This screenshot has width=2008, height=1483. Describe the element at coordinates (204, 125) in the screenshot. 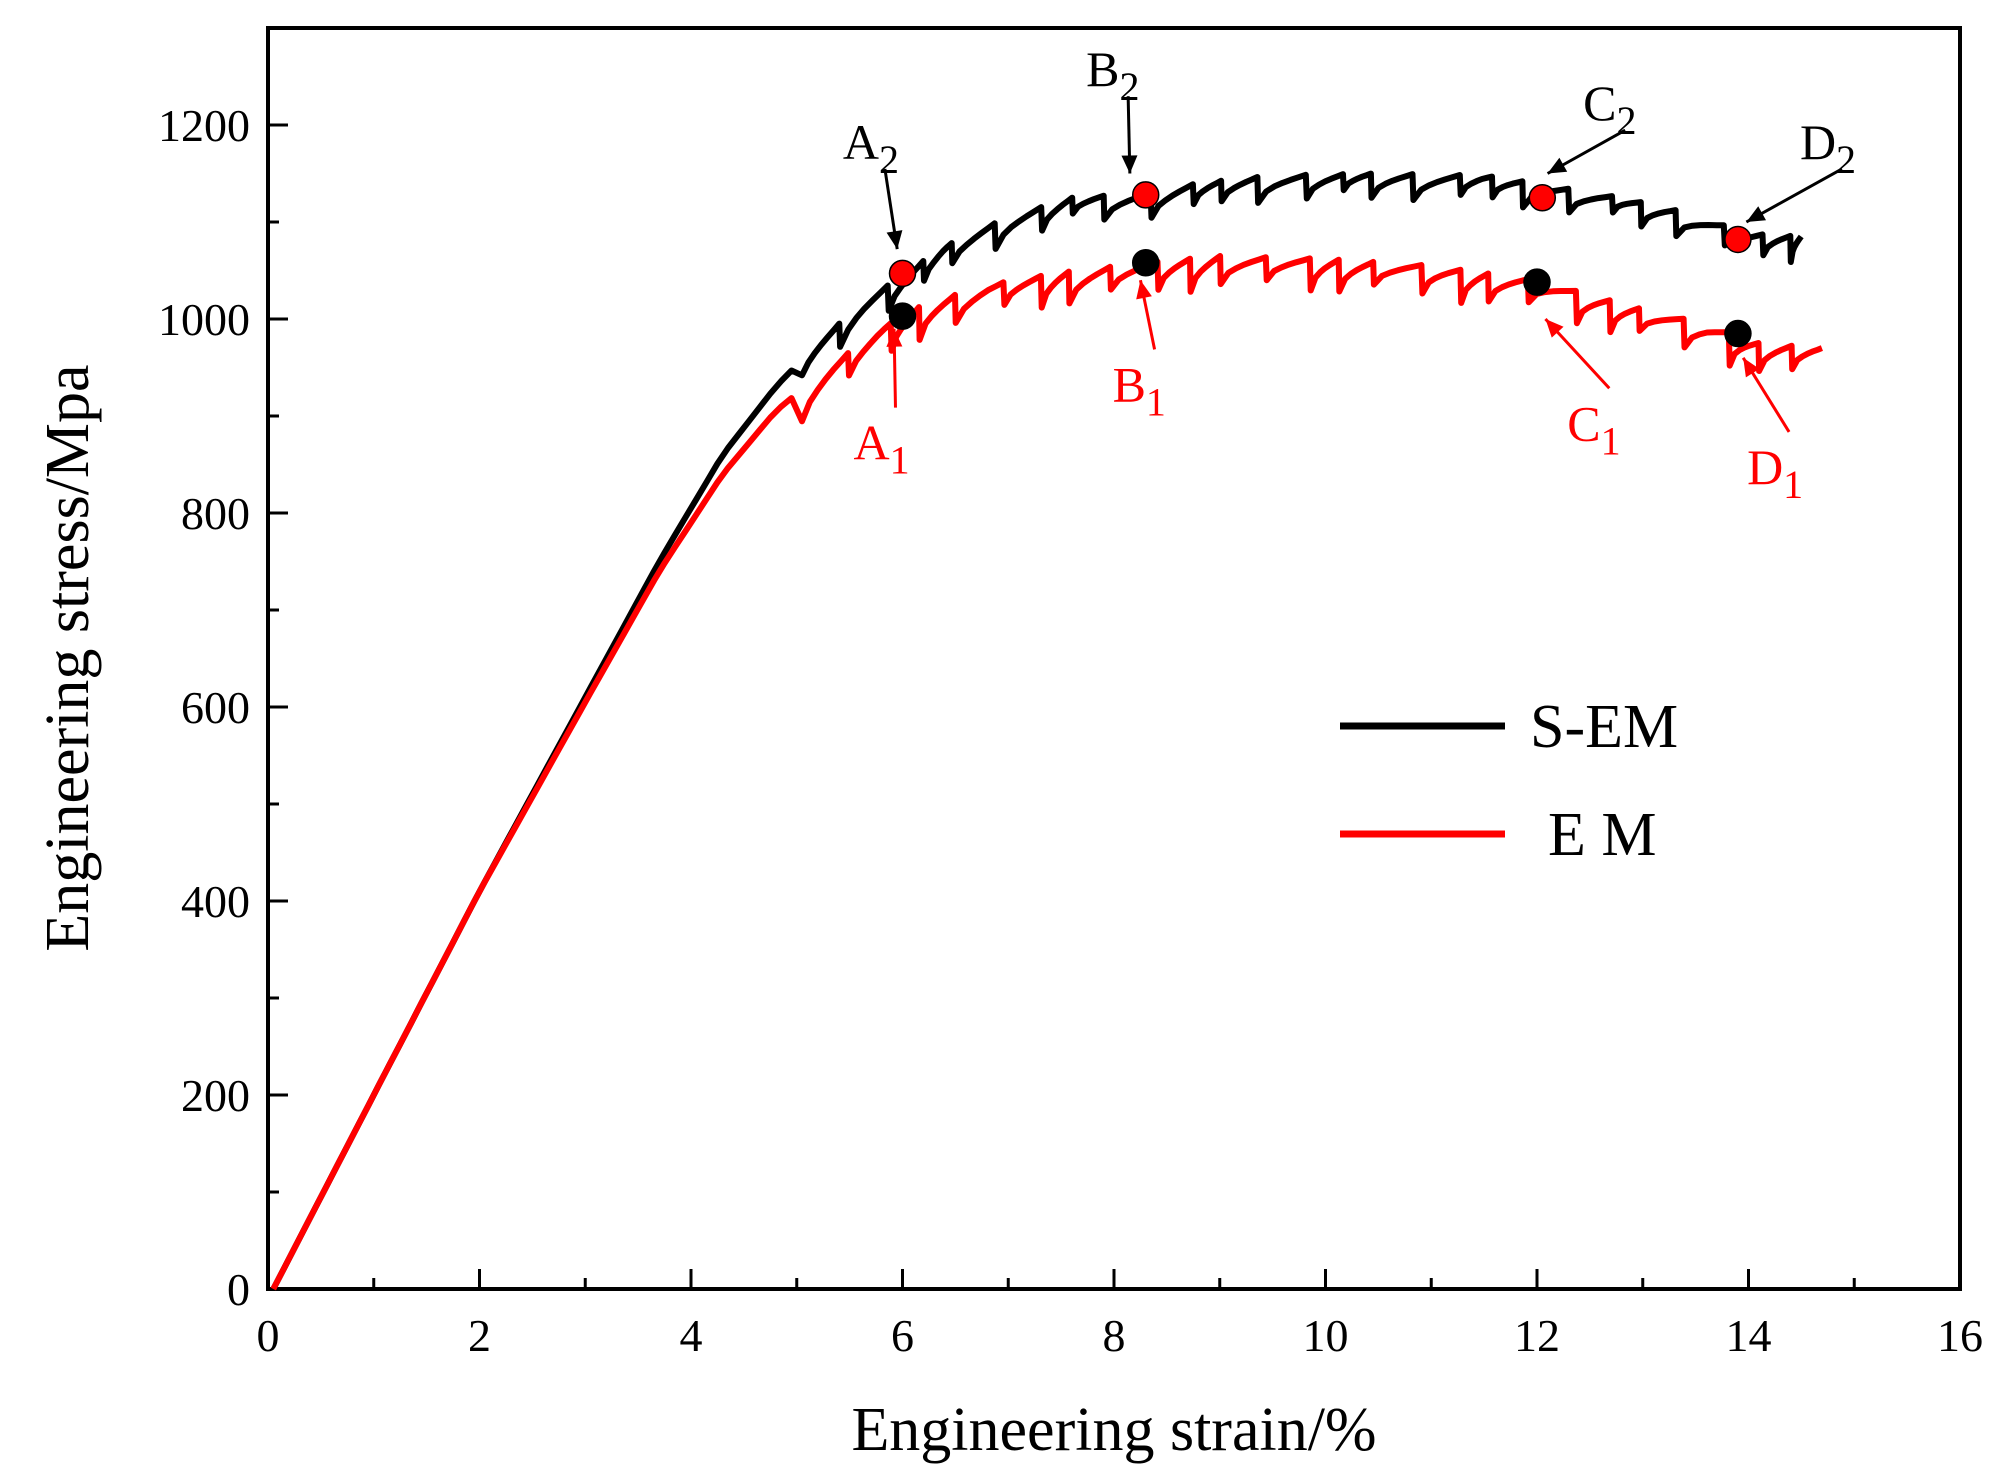

I see `y-tick-label: 1200` at that location.